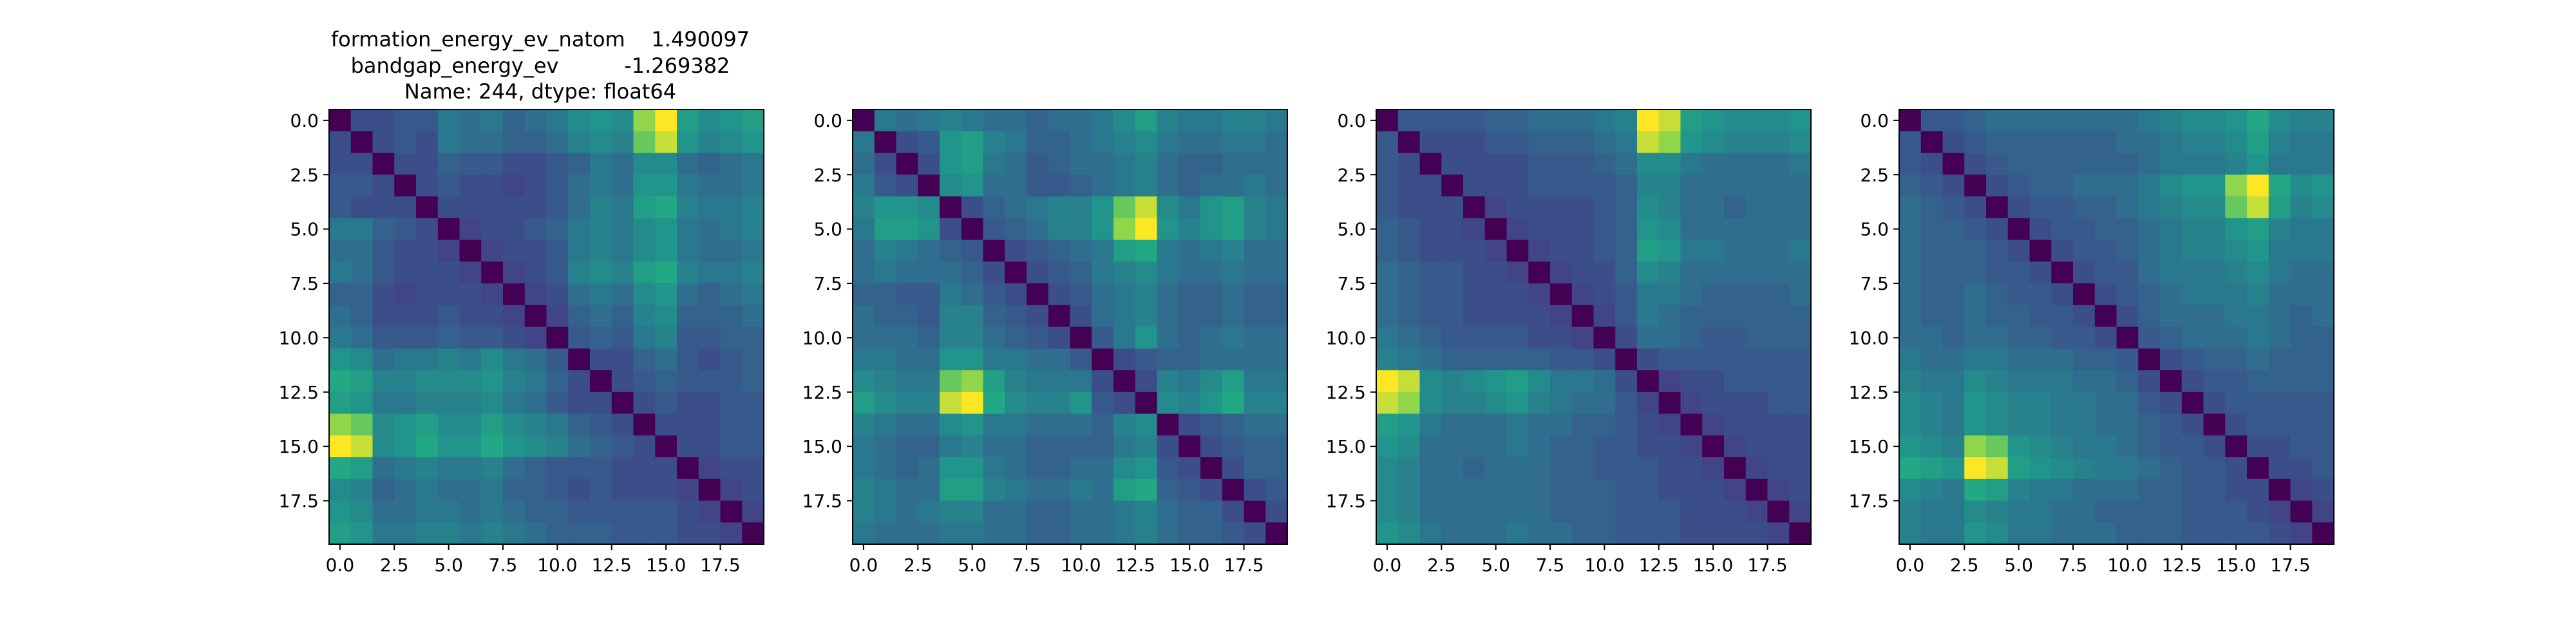 The height and width of the screenshot is (644, 2576). What do you see at coordinates (2290, 565) in the screenshot?
I see `x-tick-label: 17.5` at bounding box center [2290, 565].